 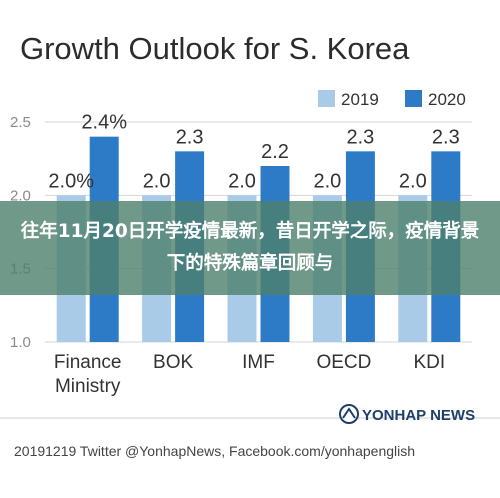 I want to click on overlay-headline: 往年11月20日开学疫情最新，昔日开学之际，疫情背景下的特殊篇章回顾与, so click(x=250, y=247).